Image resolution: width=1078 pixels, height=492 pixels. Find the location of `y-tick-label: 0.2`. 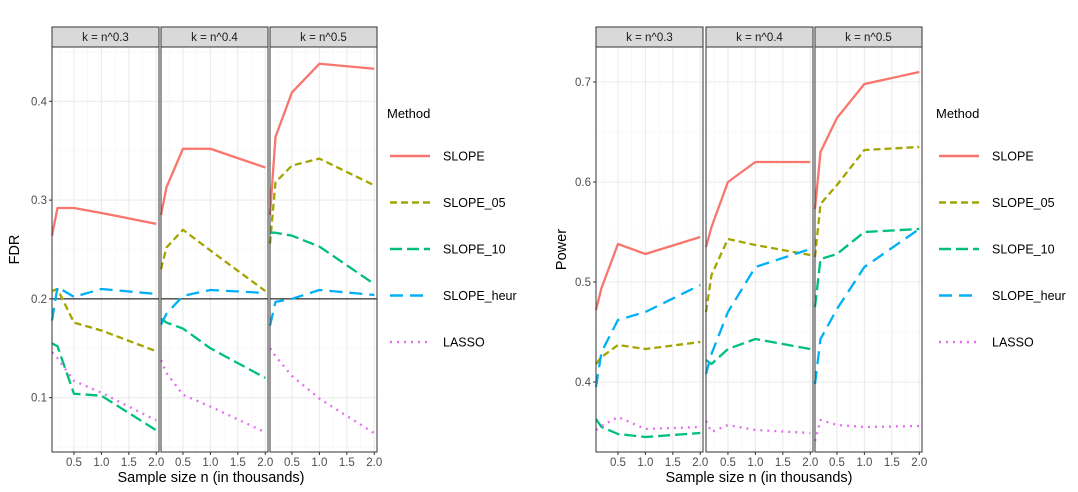

y-tick-label: 0.2 is located at coordinates (39, 300).